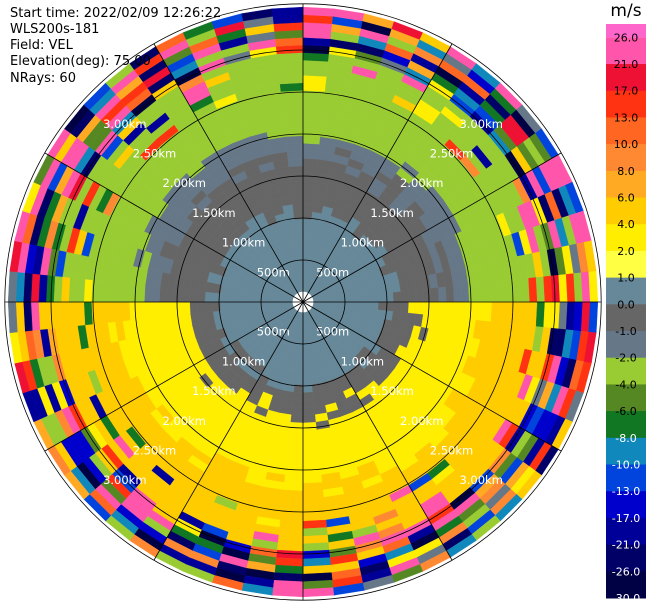 The height and width of the screenshot is (607, 647). I want to click on colorbar-tick-label: 17.0, so click(626, 91).